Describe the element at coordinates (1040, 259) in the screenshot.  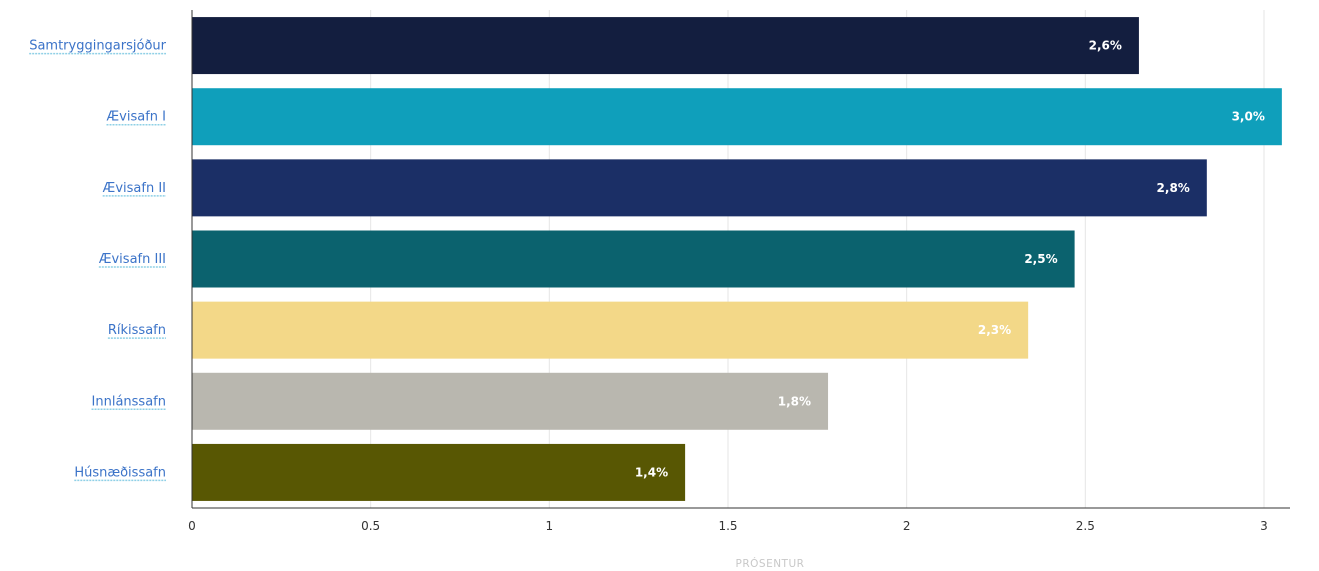
I see `bar-data-label: 2,5%` at that location.